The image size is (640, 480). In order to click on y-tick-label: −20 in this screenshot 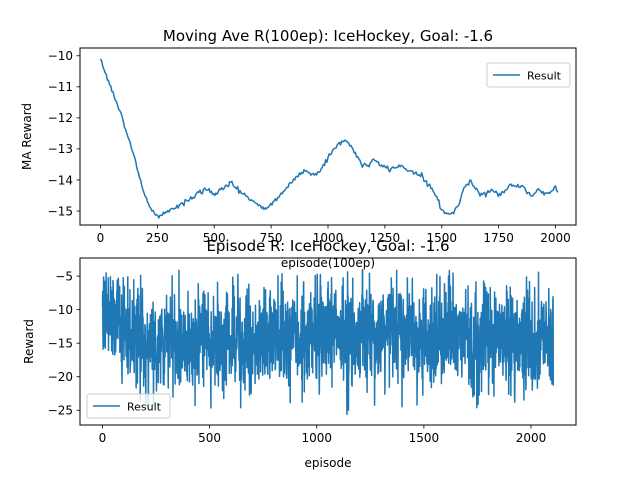, I will do `click(60, 377)`.